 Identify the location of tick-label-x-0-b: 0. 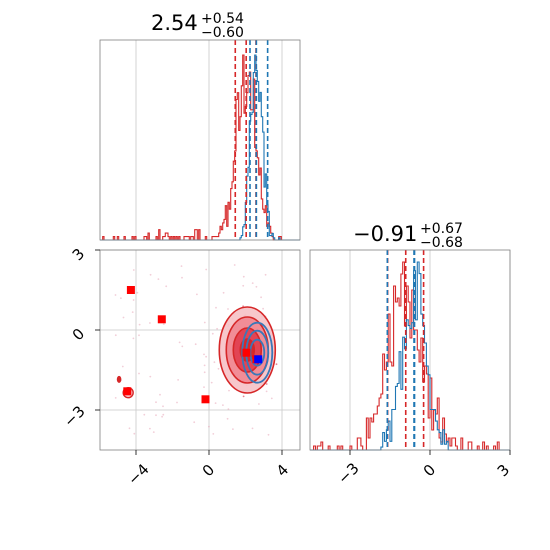
(429, 470).